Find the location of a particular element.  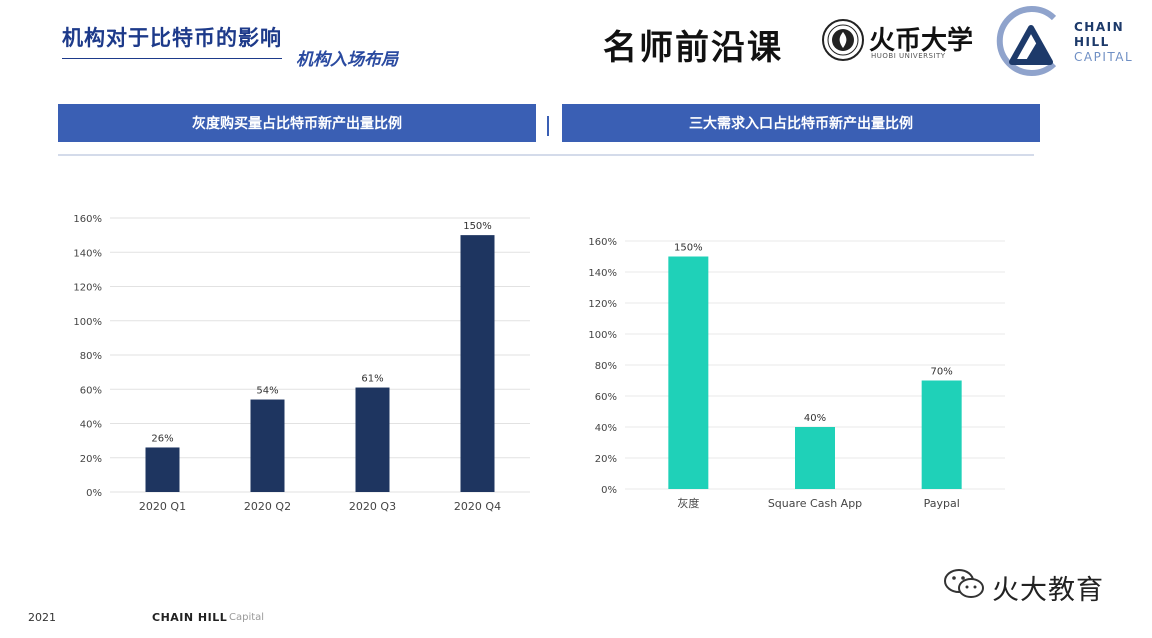

x-tick-label: 2020 Q3 is located at coordinates (372, 506).